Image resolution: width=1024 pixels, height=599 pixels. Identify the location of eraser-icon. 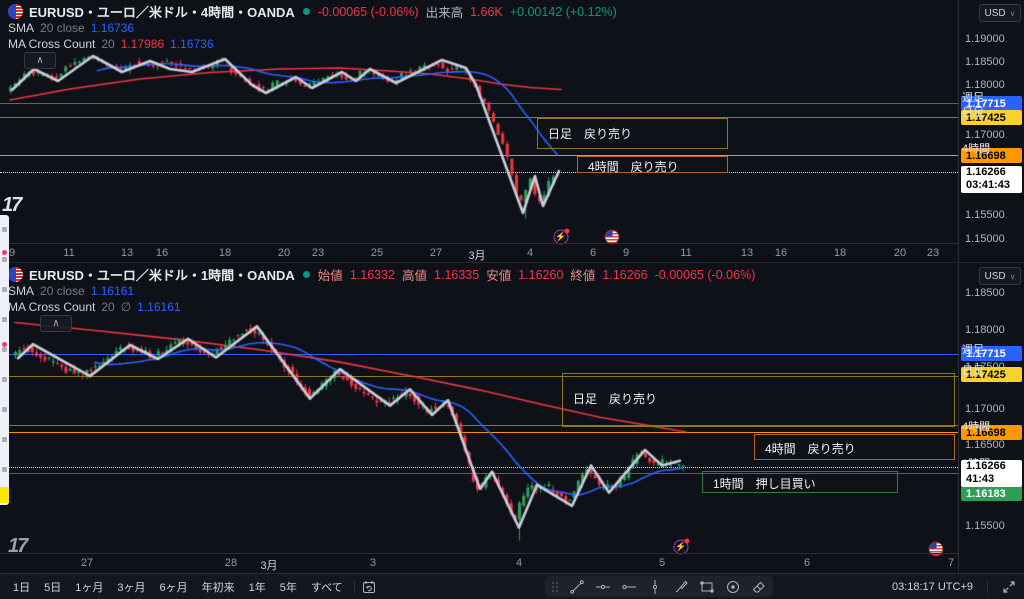
(759, 587).